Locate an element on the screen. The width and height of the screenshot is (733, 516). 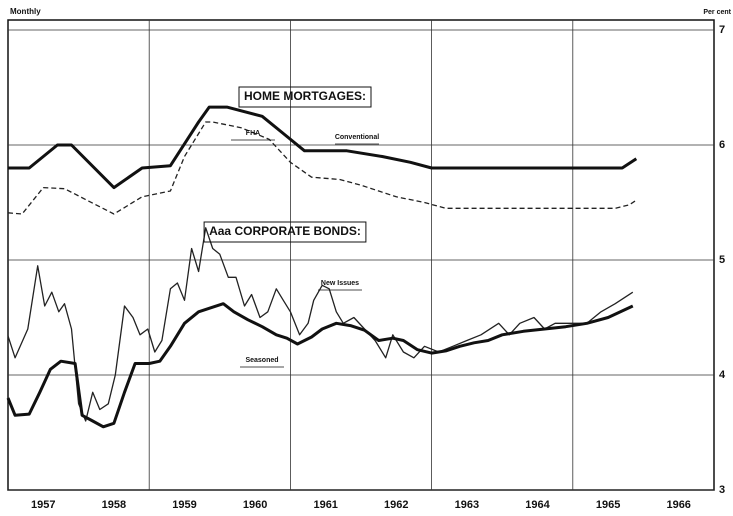
frequency-label: Monthly is located at coordinates (25, 11).